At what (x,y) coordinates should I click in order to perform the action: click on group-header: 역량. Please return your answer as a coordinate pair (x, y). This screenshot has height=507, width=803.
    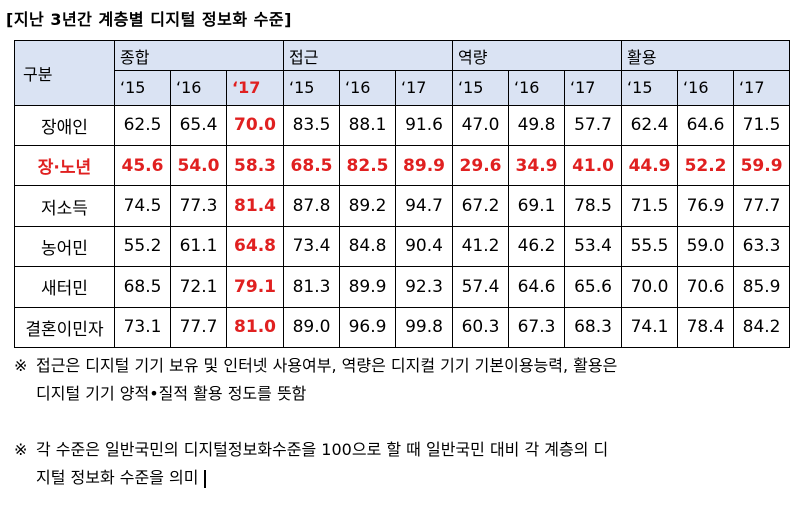
    Looking at the image, I should click on (537, 55).